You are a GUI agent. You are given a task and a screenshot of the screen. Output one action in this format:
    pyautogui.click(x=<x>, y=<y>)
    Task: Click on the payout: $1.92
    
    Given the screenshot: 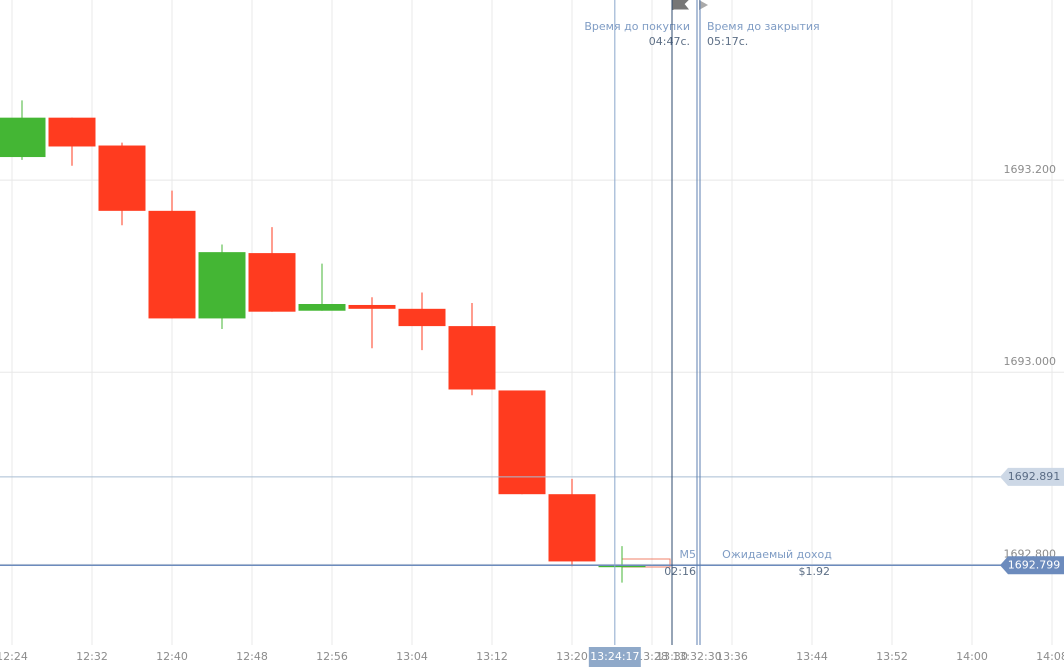 What is the action you would take?
    pyautogui.click(x=815, y=571)
    